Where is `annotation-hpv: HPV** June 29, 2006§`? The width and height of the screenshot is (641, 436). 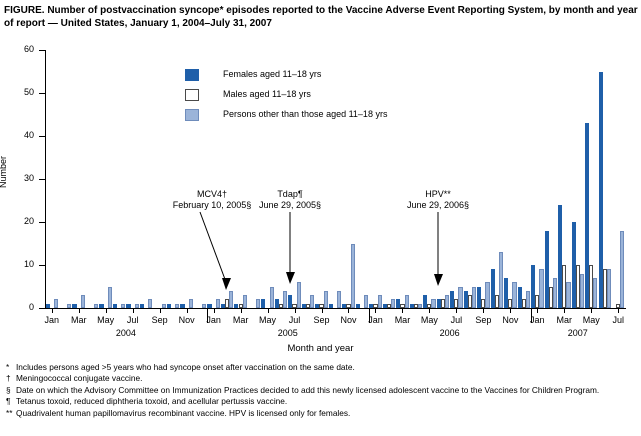 annotation-hpv: HPV** June 29, 2006§ is located at coordinates (438, 200).